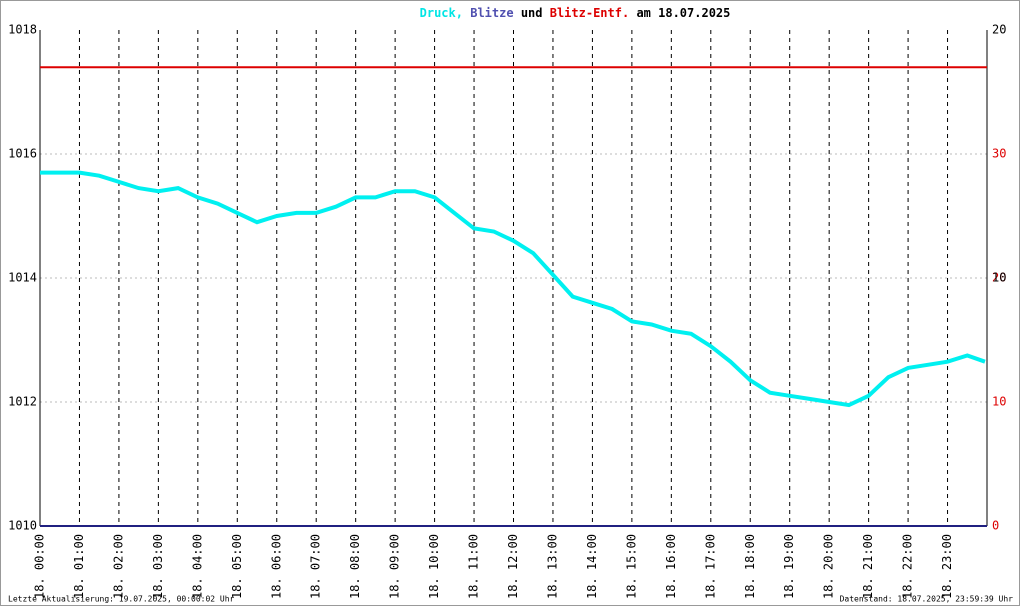 The width and height of the screenshot is (1020, 606). What do you see at coordinates (118, 566) in the screenshot?
I see `x-tick-label: 18. 02:00` at bounding box center [118, 566].